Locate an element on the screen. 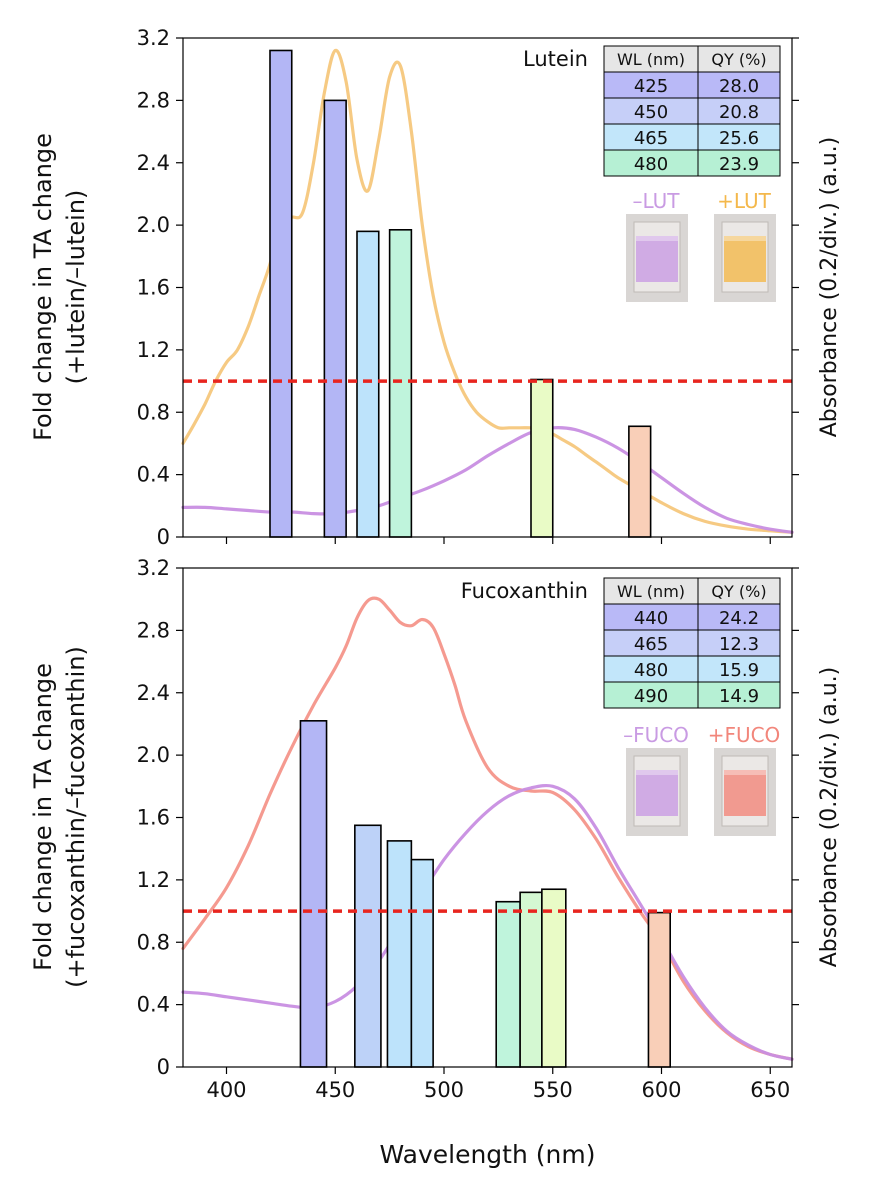 The width and height of the screenshot is (872, 1204). table-cell-qy: 24.2 is located at coordinates (739, 618).